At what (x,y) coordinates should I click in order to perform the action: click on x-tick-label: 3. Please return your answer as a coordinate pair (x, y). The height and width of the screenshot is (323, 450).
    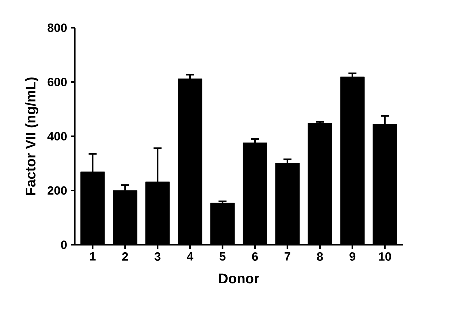
    Looking at the image, I should click on (157, 257).